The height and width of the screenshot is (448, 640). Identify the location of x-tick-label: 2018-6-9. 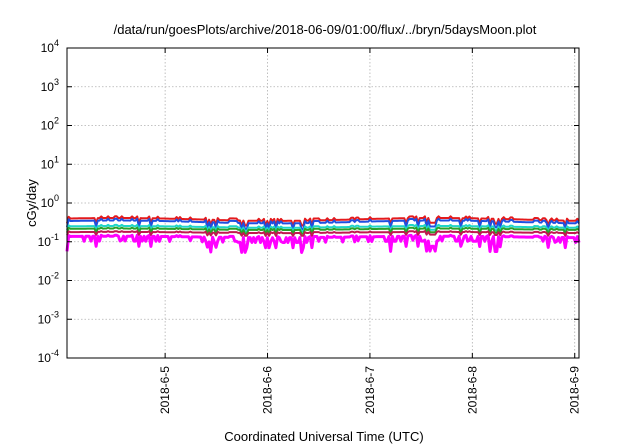
(575, 390).